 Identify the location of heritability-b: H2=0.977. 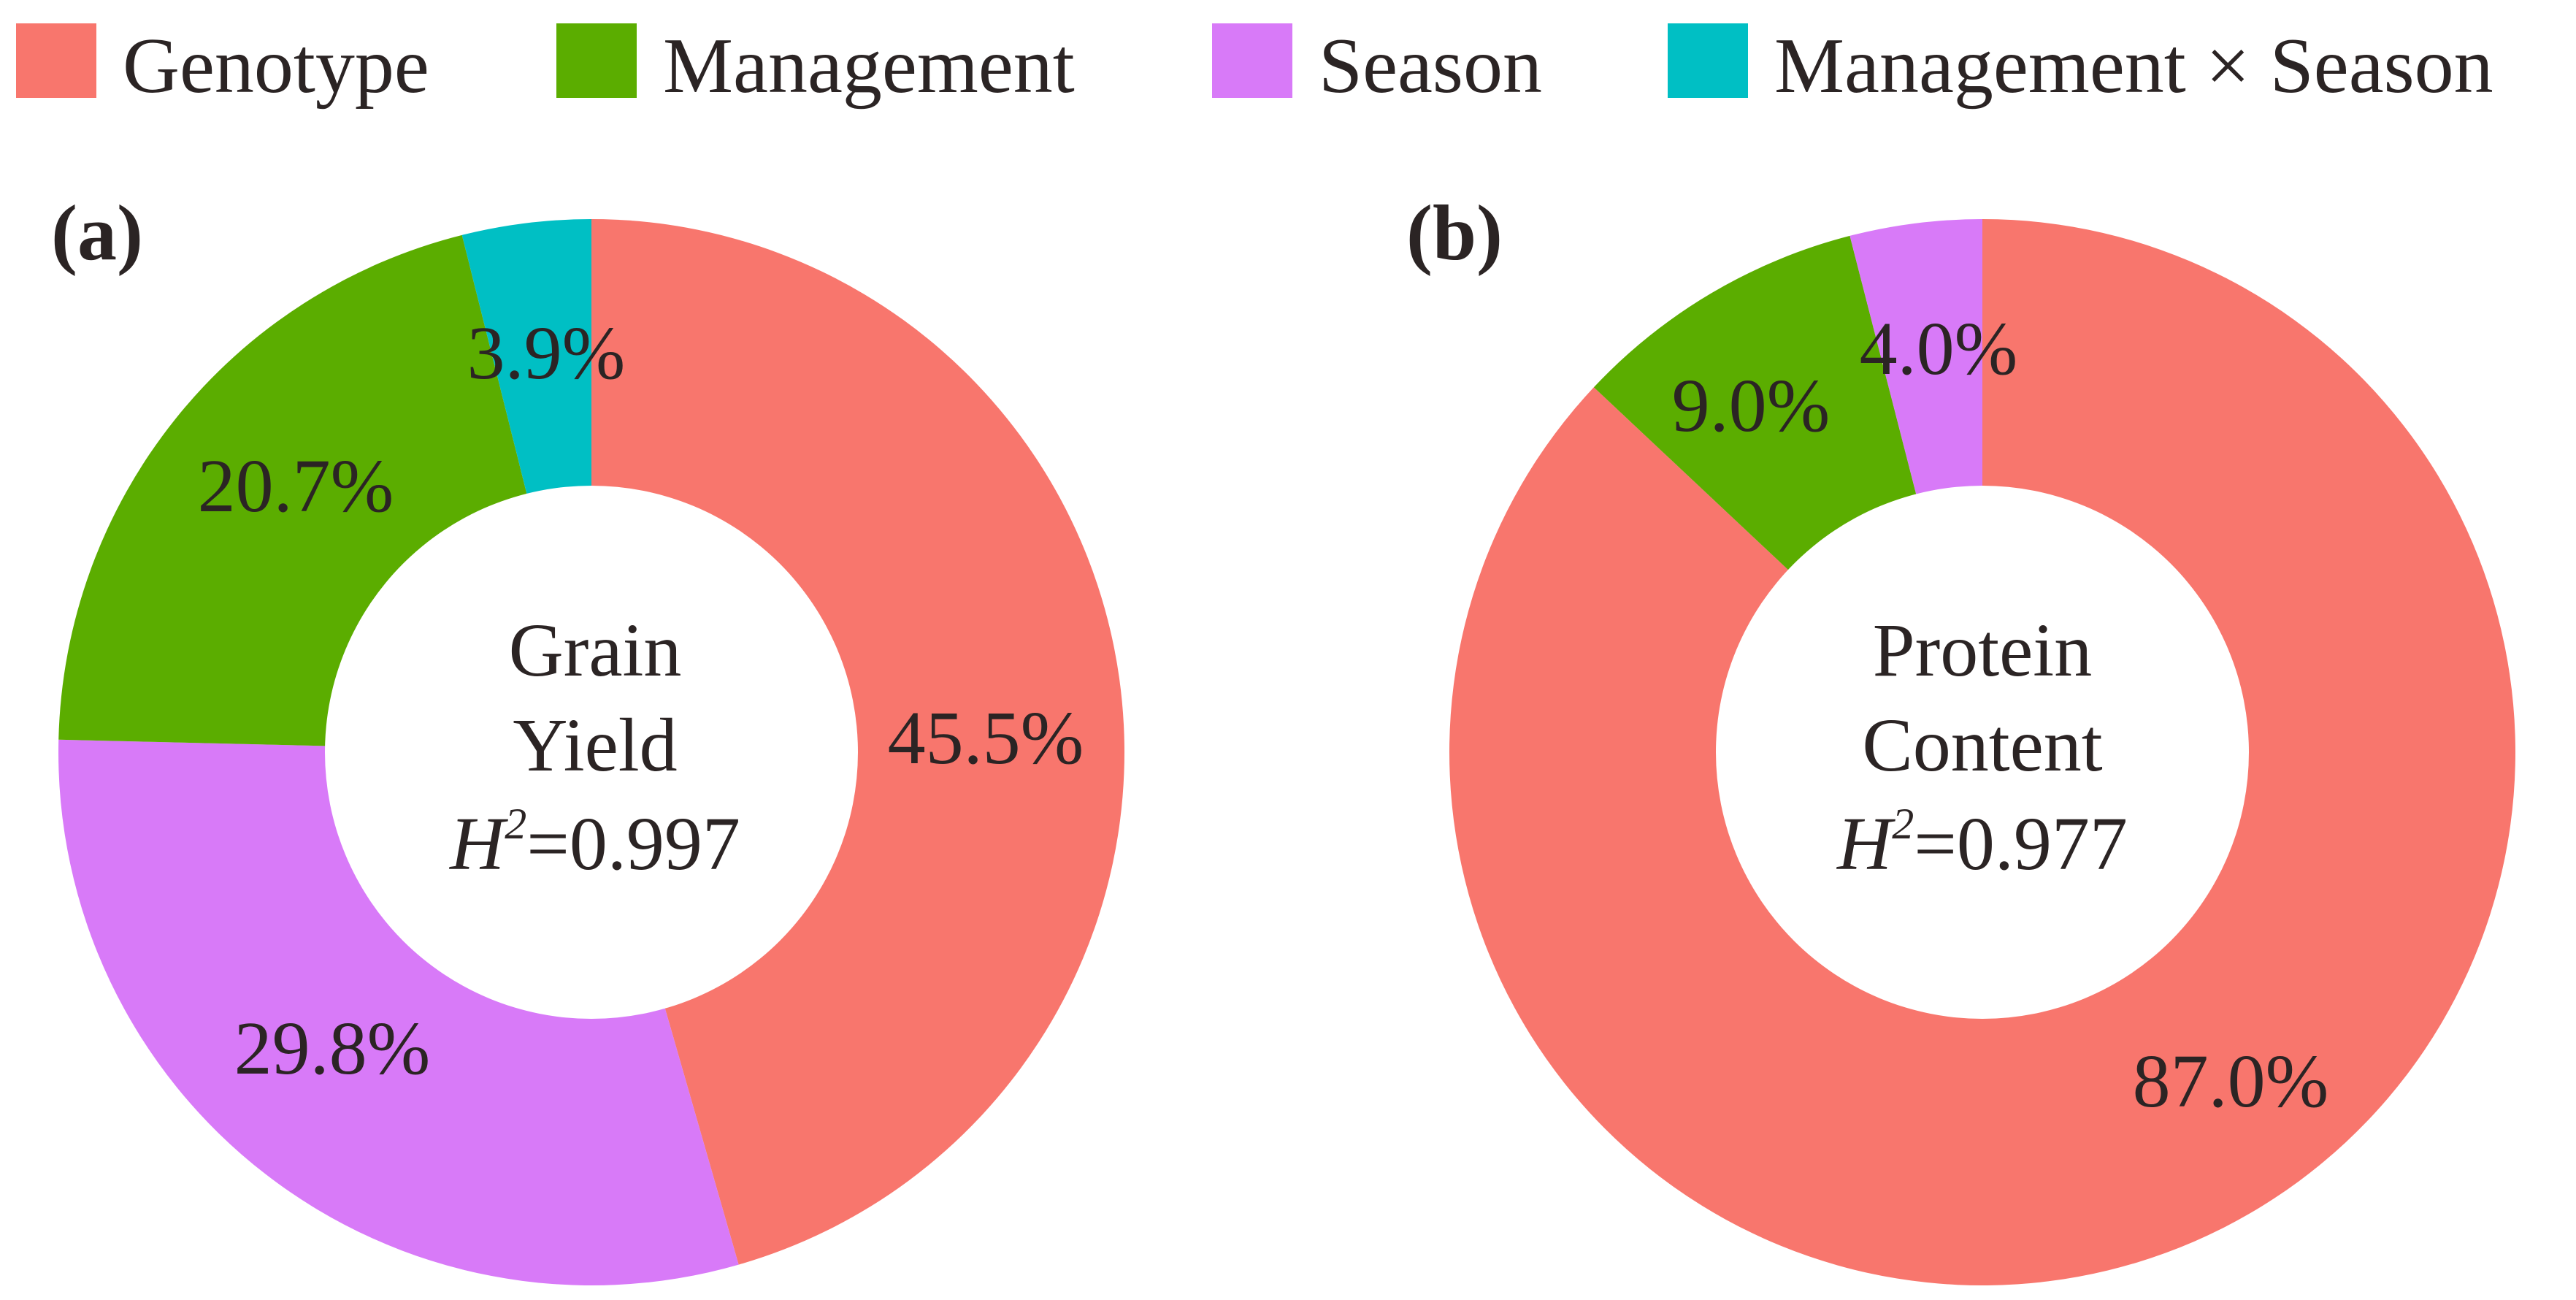
(1982, 843).